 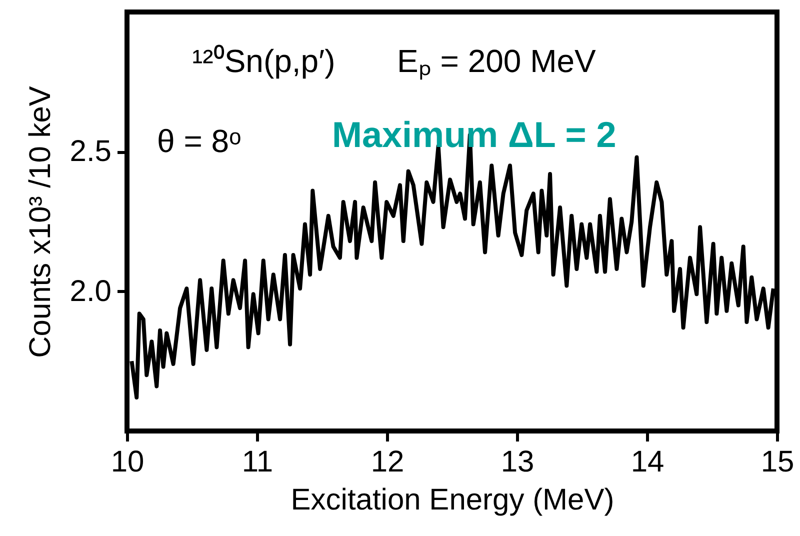 What do you see at coordinates (387, 462) in the screenshot?
I see `x-tick-label: 12` at bounding box center [387, 462].